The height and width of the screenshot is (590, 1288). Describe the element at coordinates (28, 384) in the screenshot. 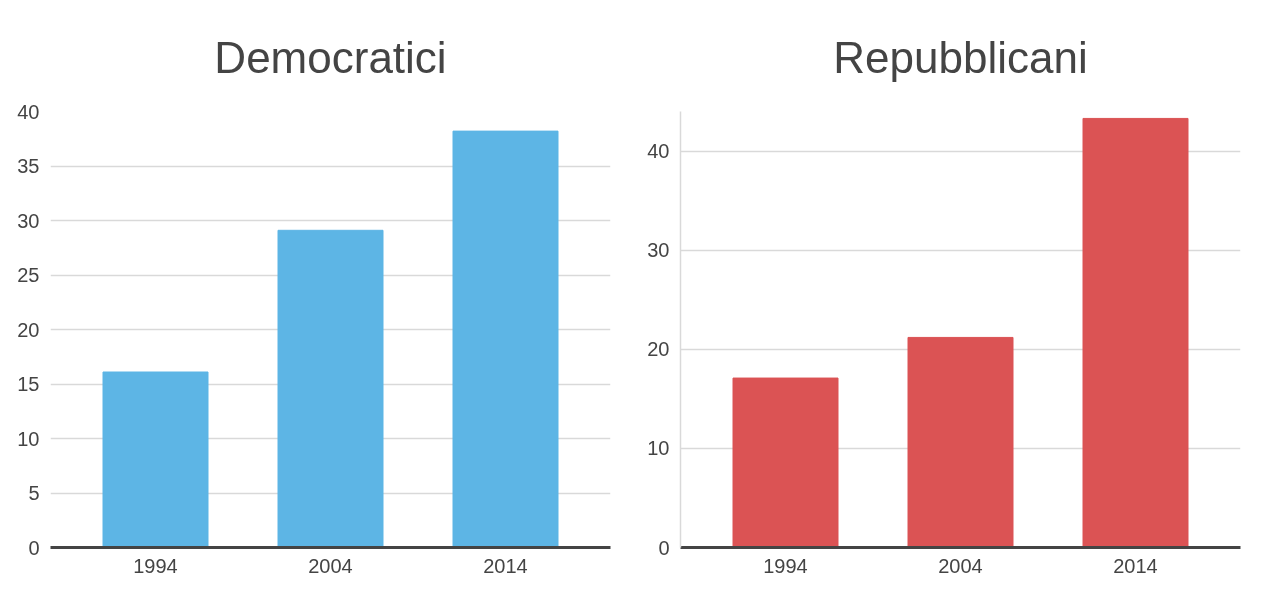

I see `y-tick-label: 15` at that location.